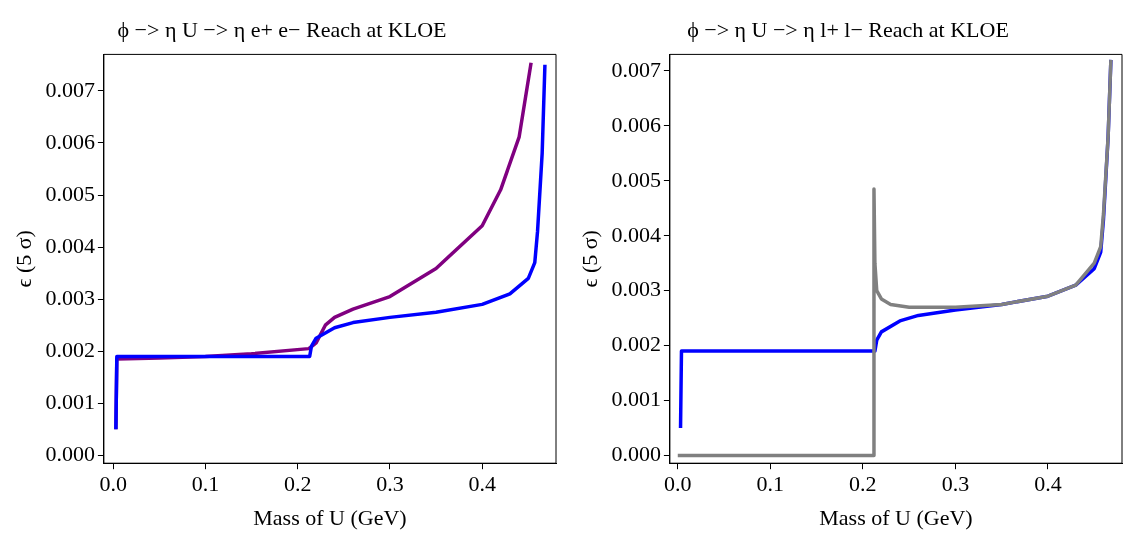 This screenshot has width=1146, height=546. What do you see at coordinates (282, 29) in the screenshot?
I see `chart-title: ϕ −> η U −> η e+ e− Reach at KLOE` at bounding box center [282, 29].